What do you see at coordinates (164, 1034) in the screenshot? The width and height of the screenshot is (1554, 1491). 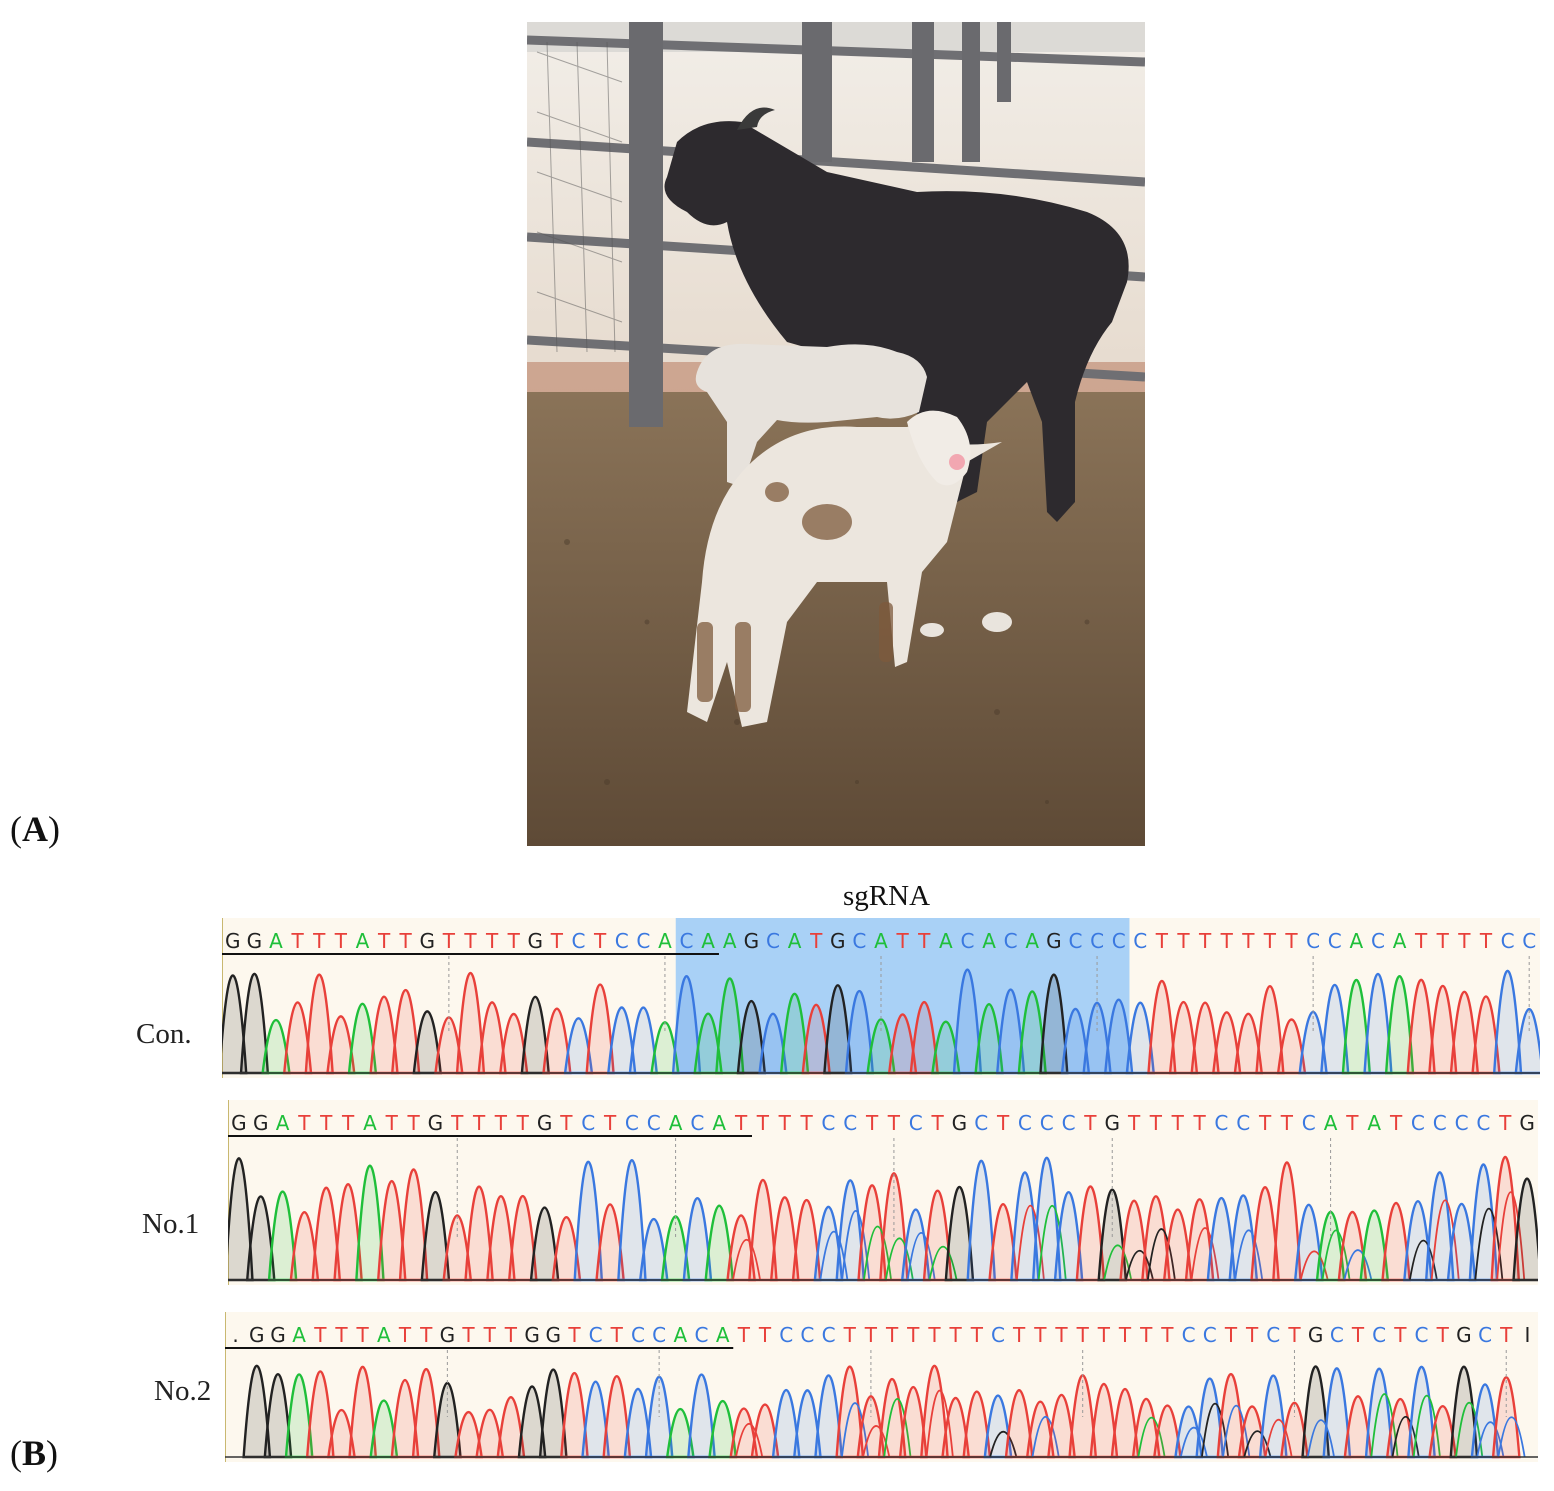 I see `row-label-control: Con.` at bounding box center [164, 1034].